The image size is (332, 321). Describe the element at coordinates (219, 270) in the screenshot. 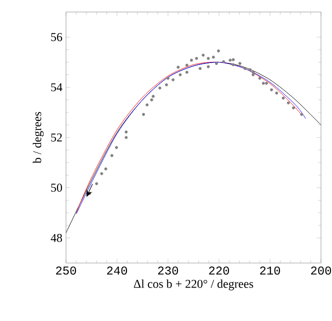

I see `x-tick-label: 220` at that location.